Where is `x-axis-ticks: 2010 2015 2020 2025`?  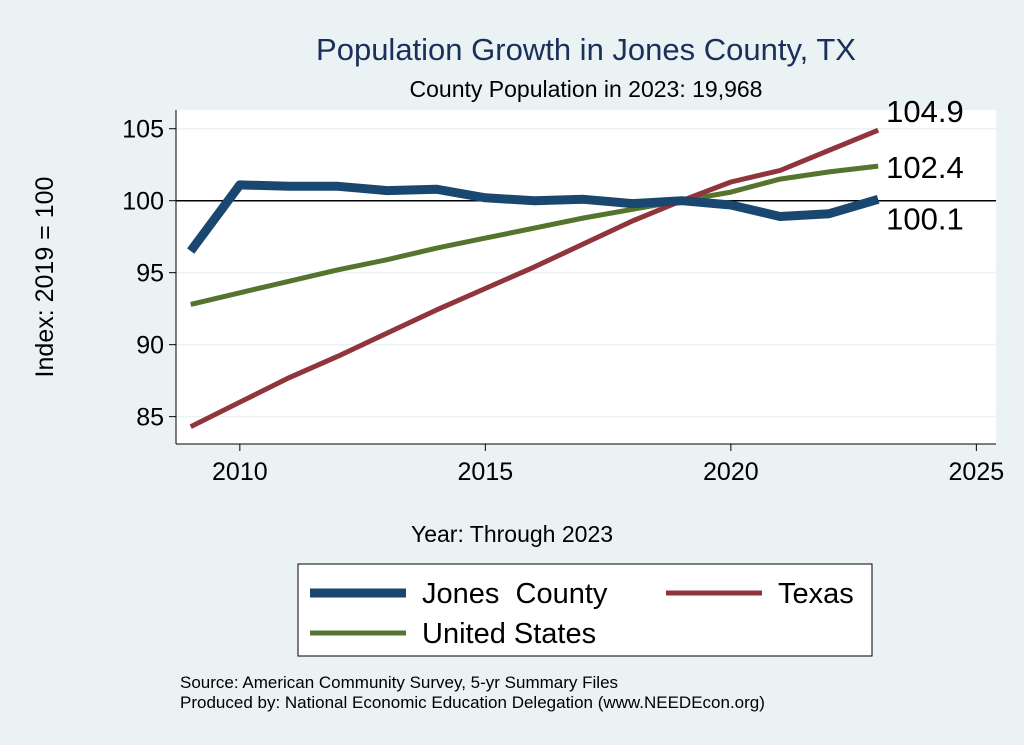 x-axis-ticks: 2010 2015 2020 2025 is located at coordinates (608, 465).